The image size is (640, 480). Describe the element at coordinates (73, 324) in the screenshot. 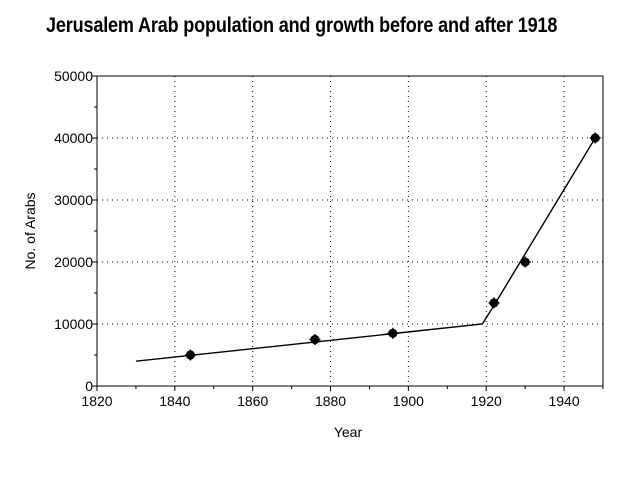

I see `y-tick-label: 10000` at that location.